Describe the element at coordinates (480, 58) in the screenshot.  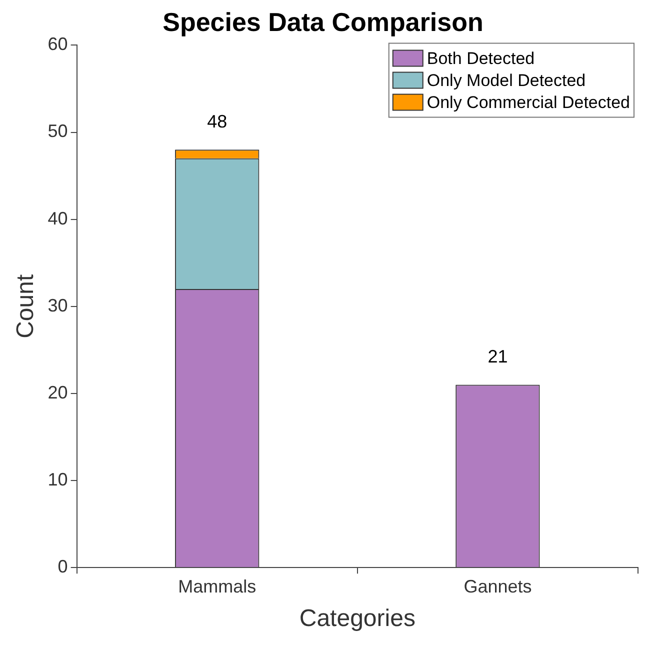
I see `legend-label: Both Detected` at that location.